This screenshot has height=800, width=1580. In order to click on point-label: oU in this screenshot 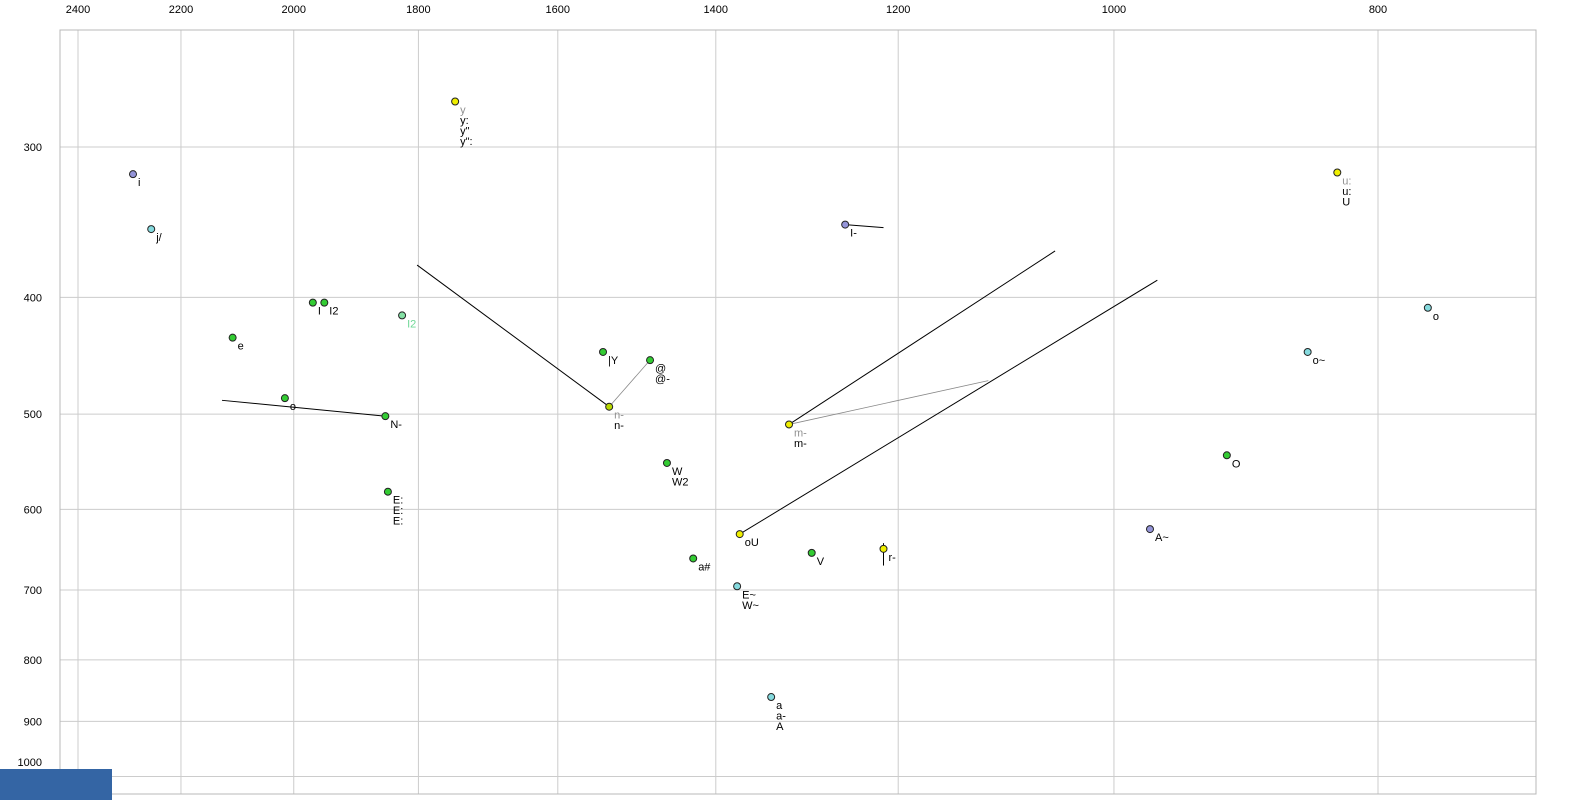, I will do `click(752, 543)`.